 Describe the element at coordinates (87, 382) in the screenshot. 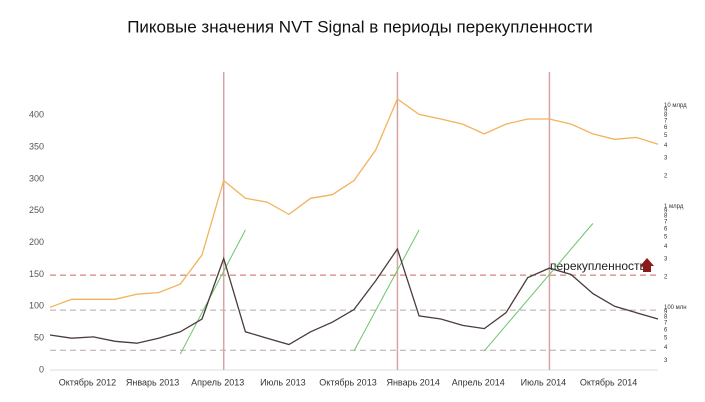

I see `x-tick-label: Октябрь 2012` at that location.